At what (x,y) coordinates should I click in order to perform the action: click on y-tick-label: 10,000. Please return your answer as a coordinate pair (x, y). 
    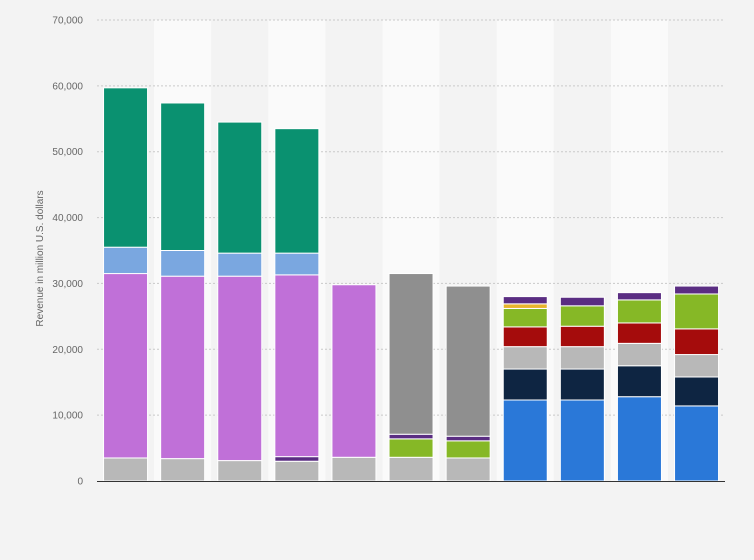
    Looking at the image, I should click on (67, 416).